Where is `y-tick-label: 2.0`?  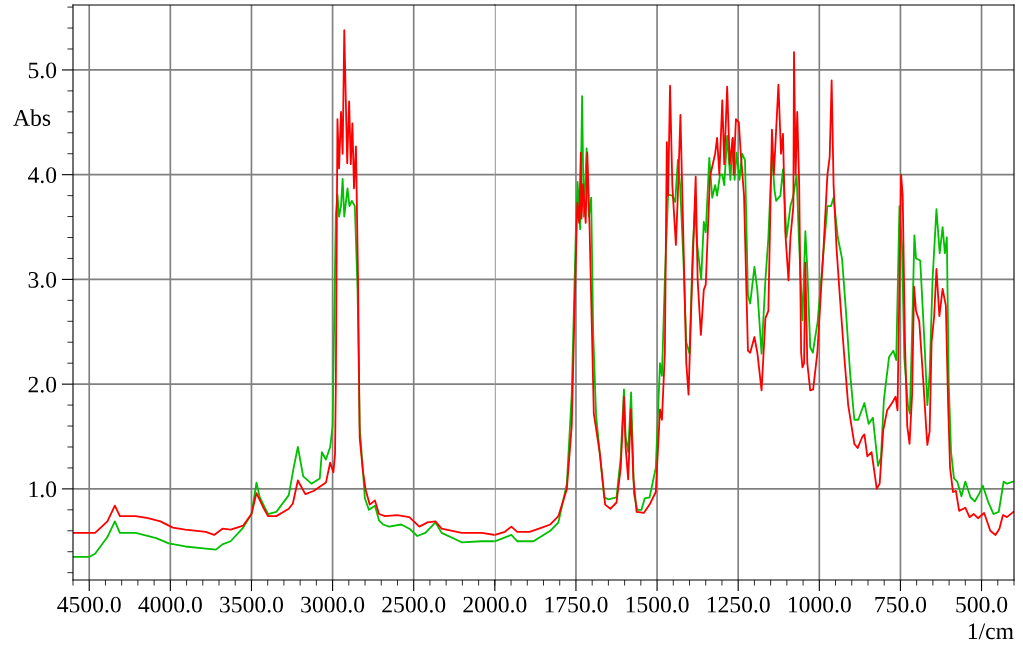
y-tick-label: 2.0 is located at coordinates (42, 384).